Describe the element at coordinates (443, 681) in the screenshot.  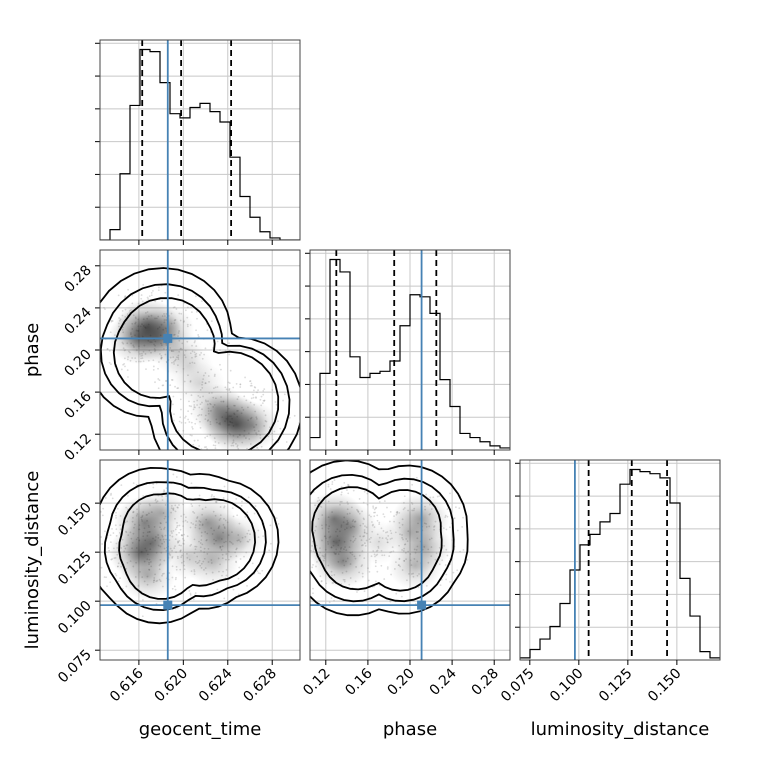
I see `x-tick-label: 0.24` at that location.